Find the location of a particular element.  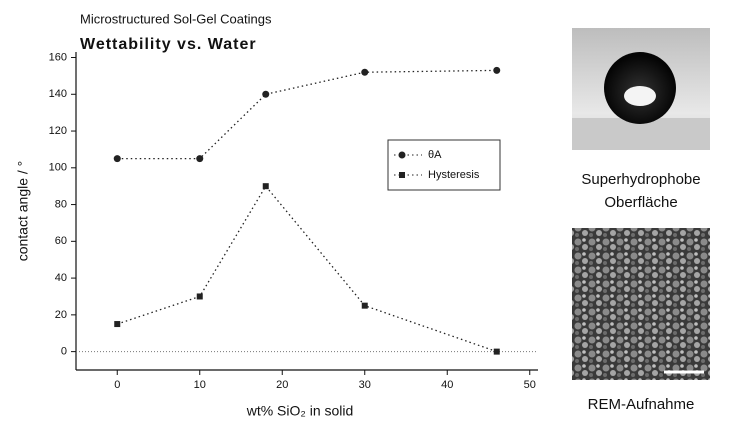

y-tick-label: 0 is located at coordinates (64, 352).